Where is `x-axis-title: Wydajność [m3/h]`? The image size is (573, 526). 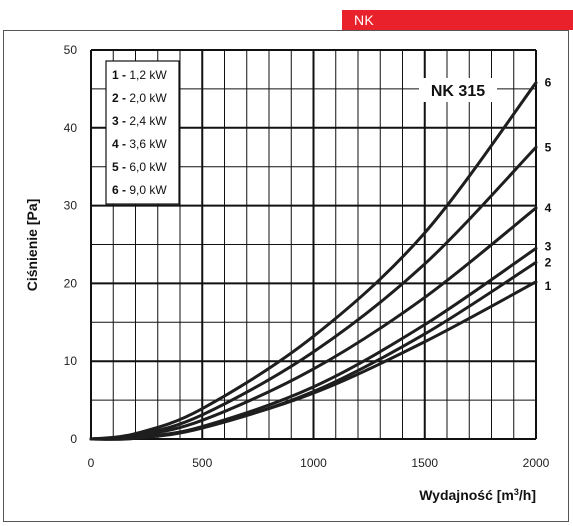
x-axis-title: Wydajność [m3/h] is located at coordinates (477, 495).